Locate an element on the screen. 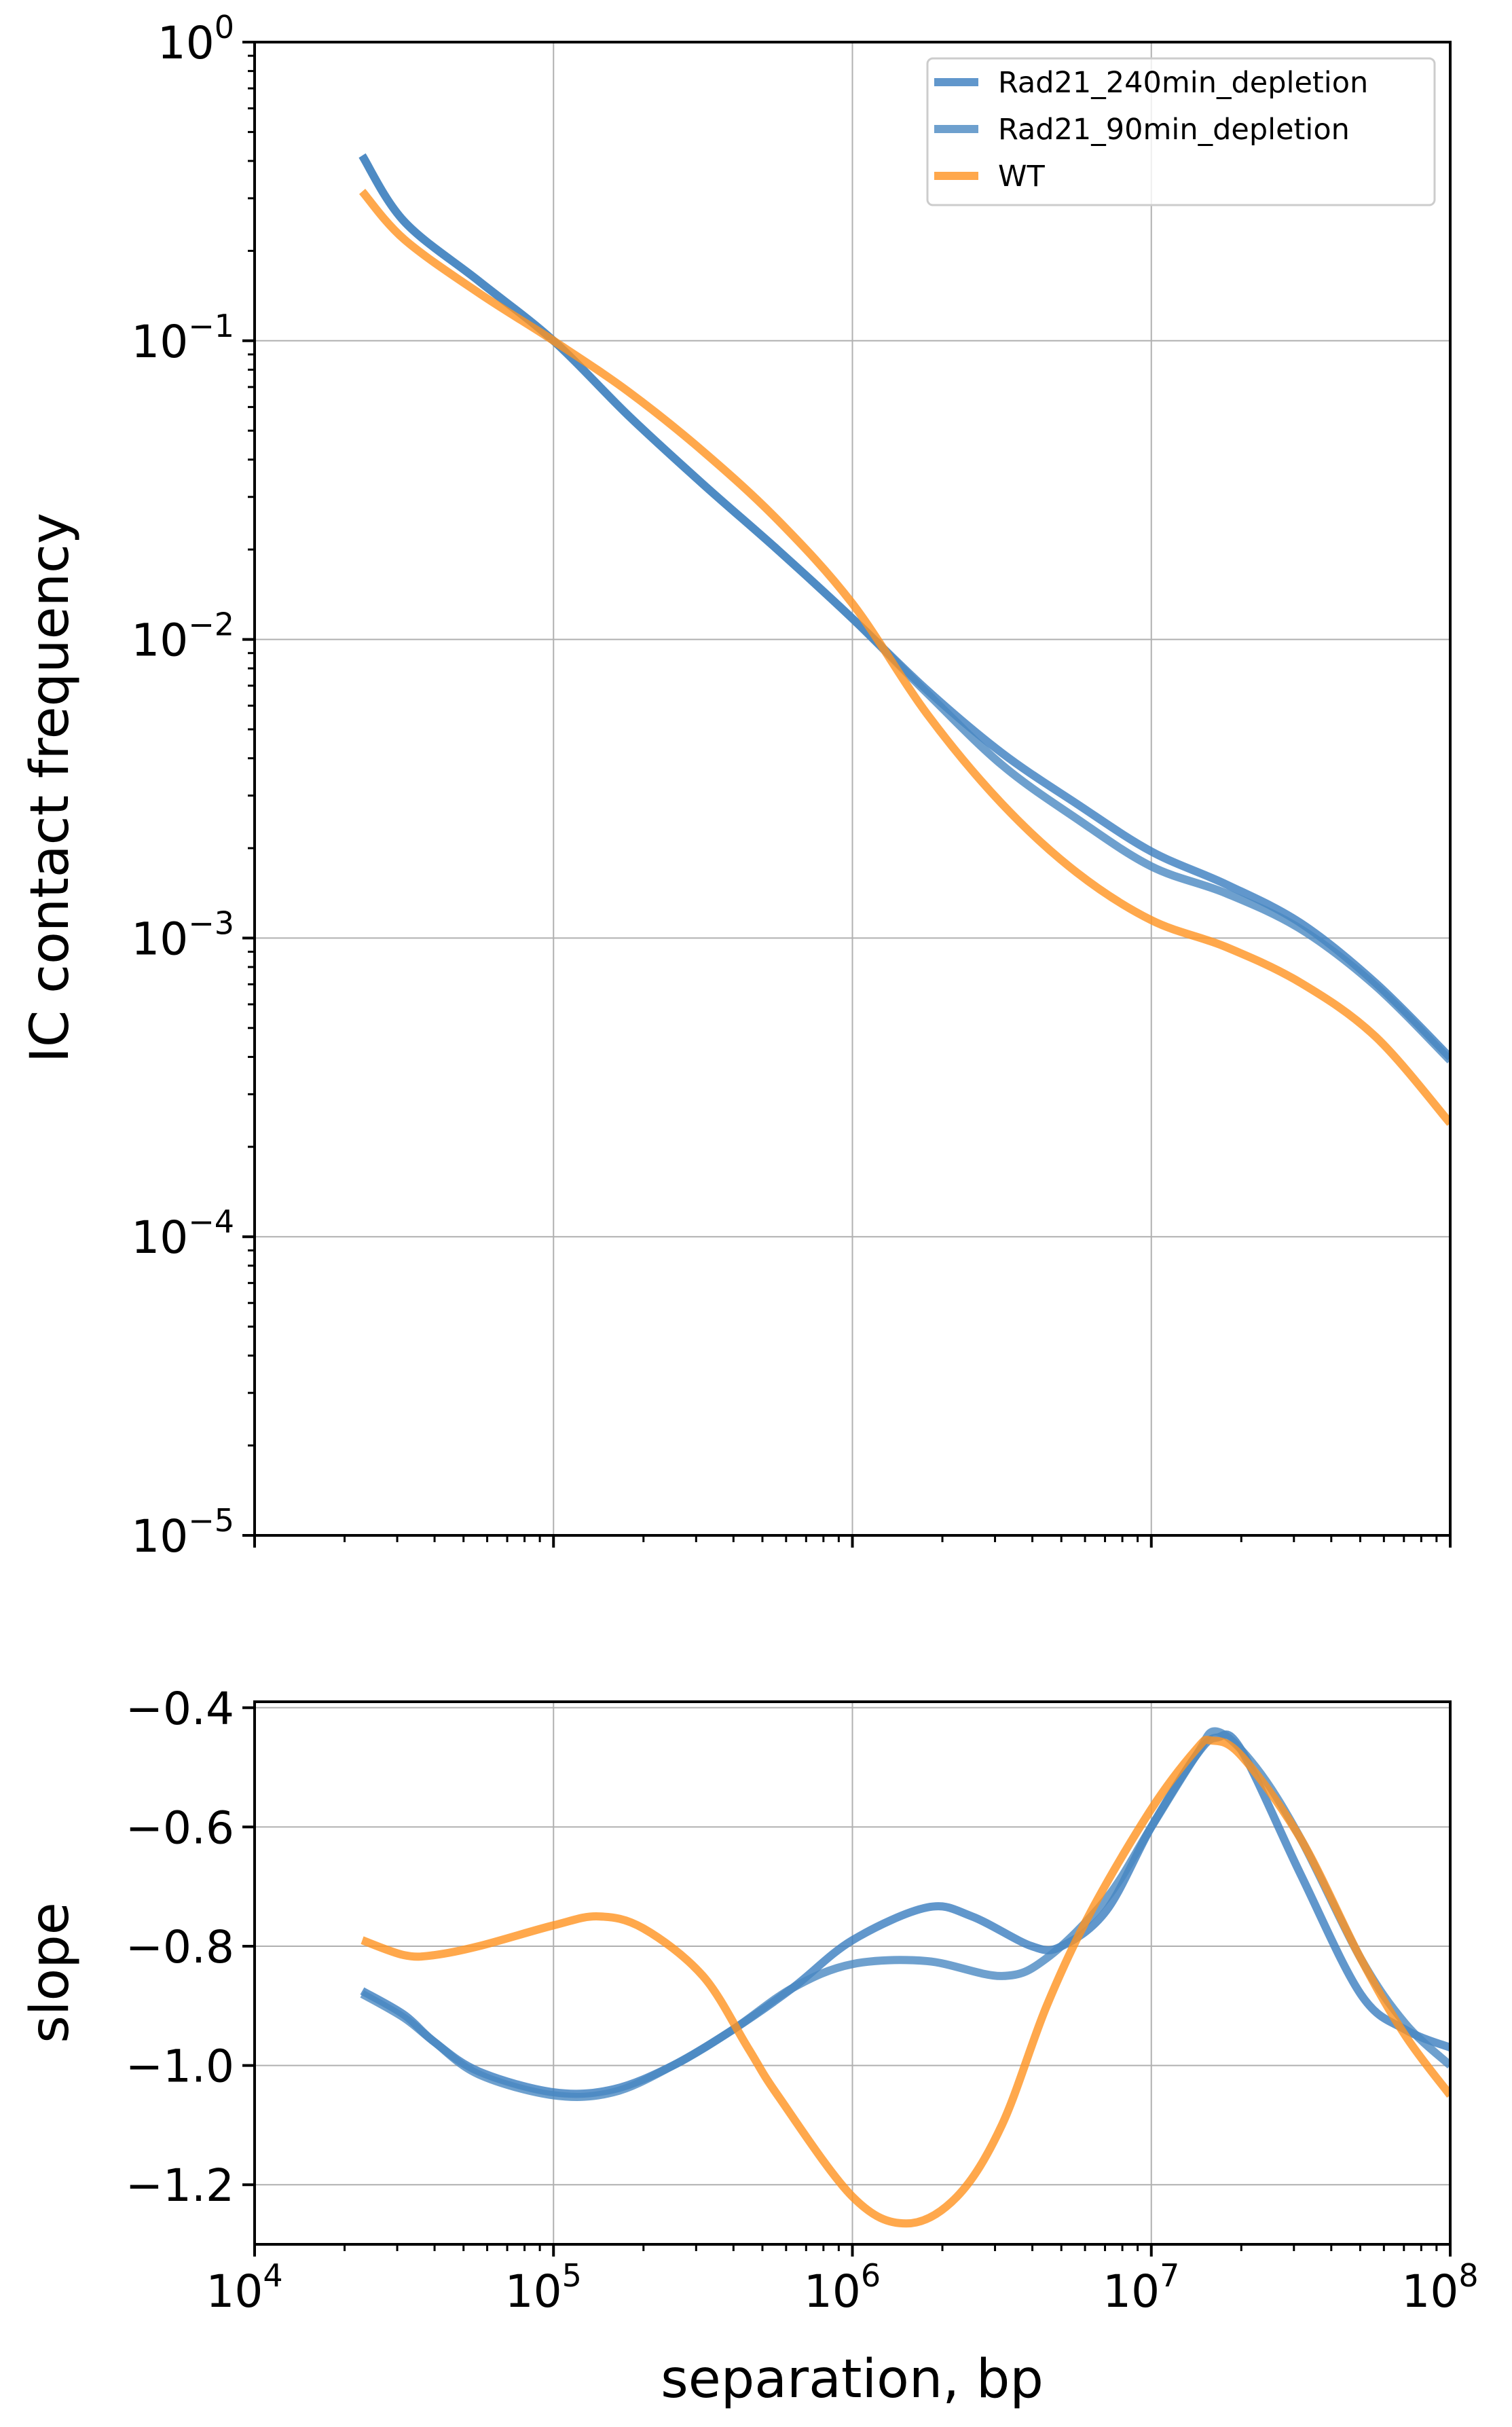  y-tick-label: −1.0 is located at coordinates (180, 2067).